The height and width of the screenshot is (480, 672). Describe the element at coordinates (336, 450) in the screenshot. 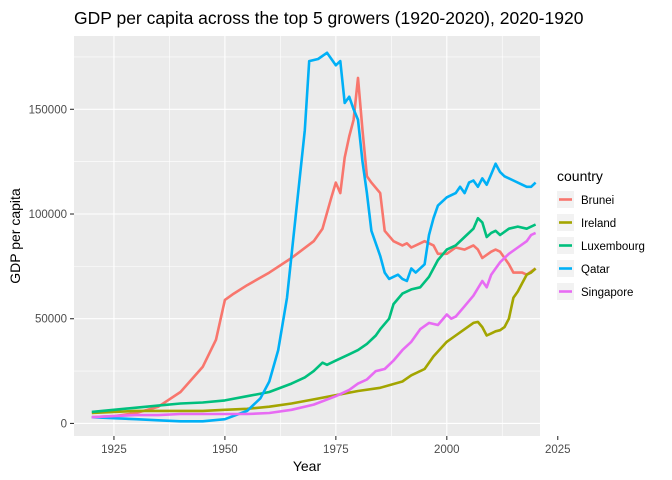

I see `x-tick-label: 1975` at that location.